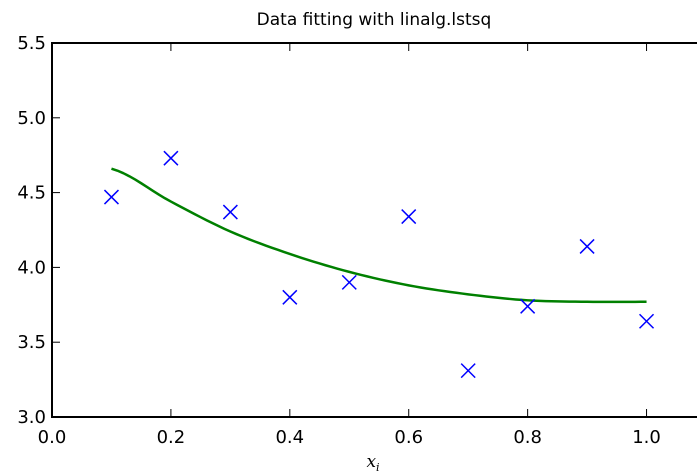 This screenshot has width=697, height=473. Describe the element at coordinates (378, 467) in the screenshot. I see `x-axis-label-subscript: i` at that location.